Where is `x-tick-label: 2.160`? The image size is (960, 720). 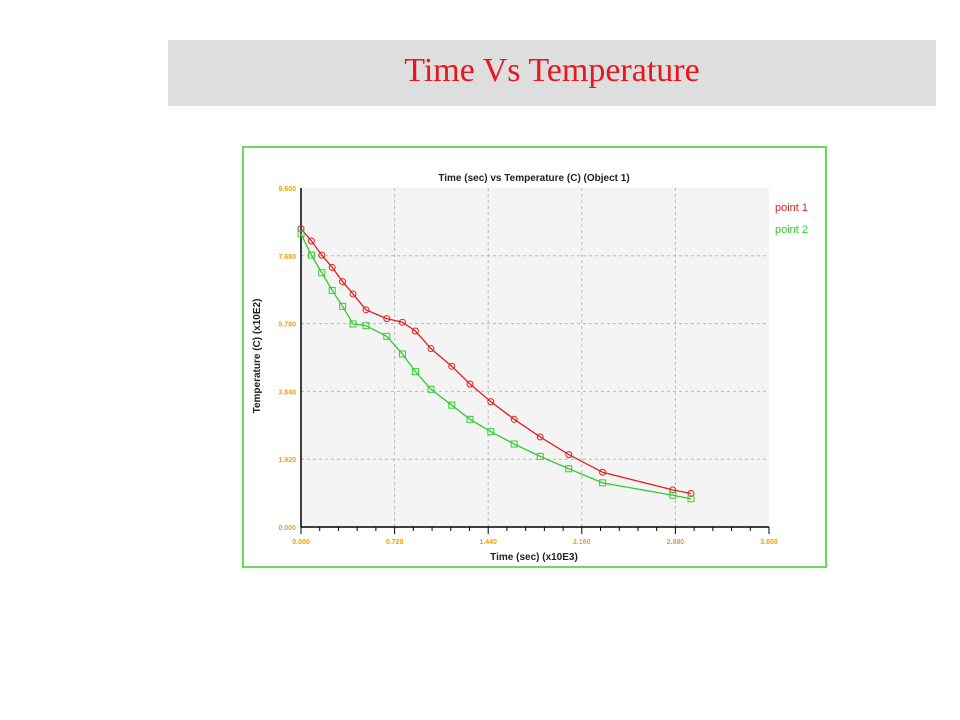 x-tick-label: 2.160 is located at coordinates (582, 542).